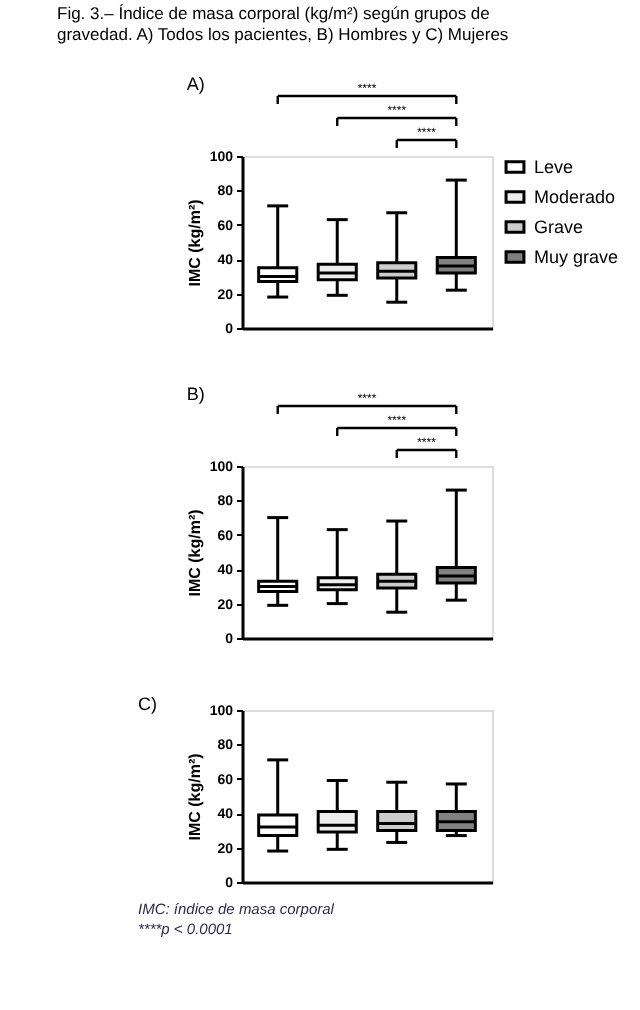 This screenshot has height=1010, width=640. Describe the element at coordinates (554, 167) in the screenshot. I see `legend-label: Leve` at that location.